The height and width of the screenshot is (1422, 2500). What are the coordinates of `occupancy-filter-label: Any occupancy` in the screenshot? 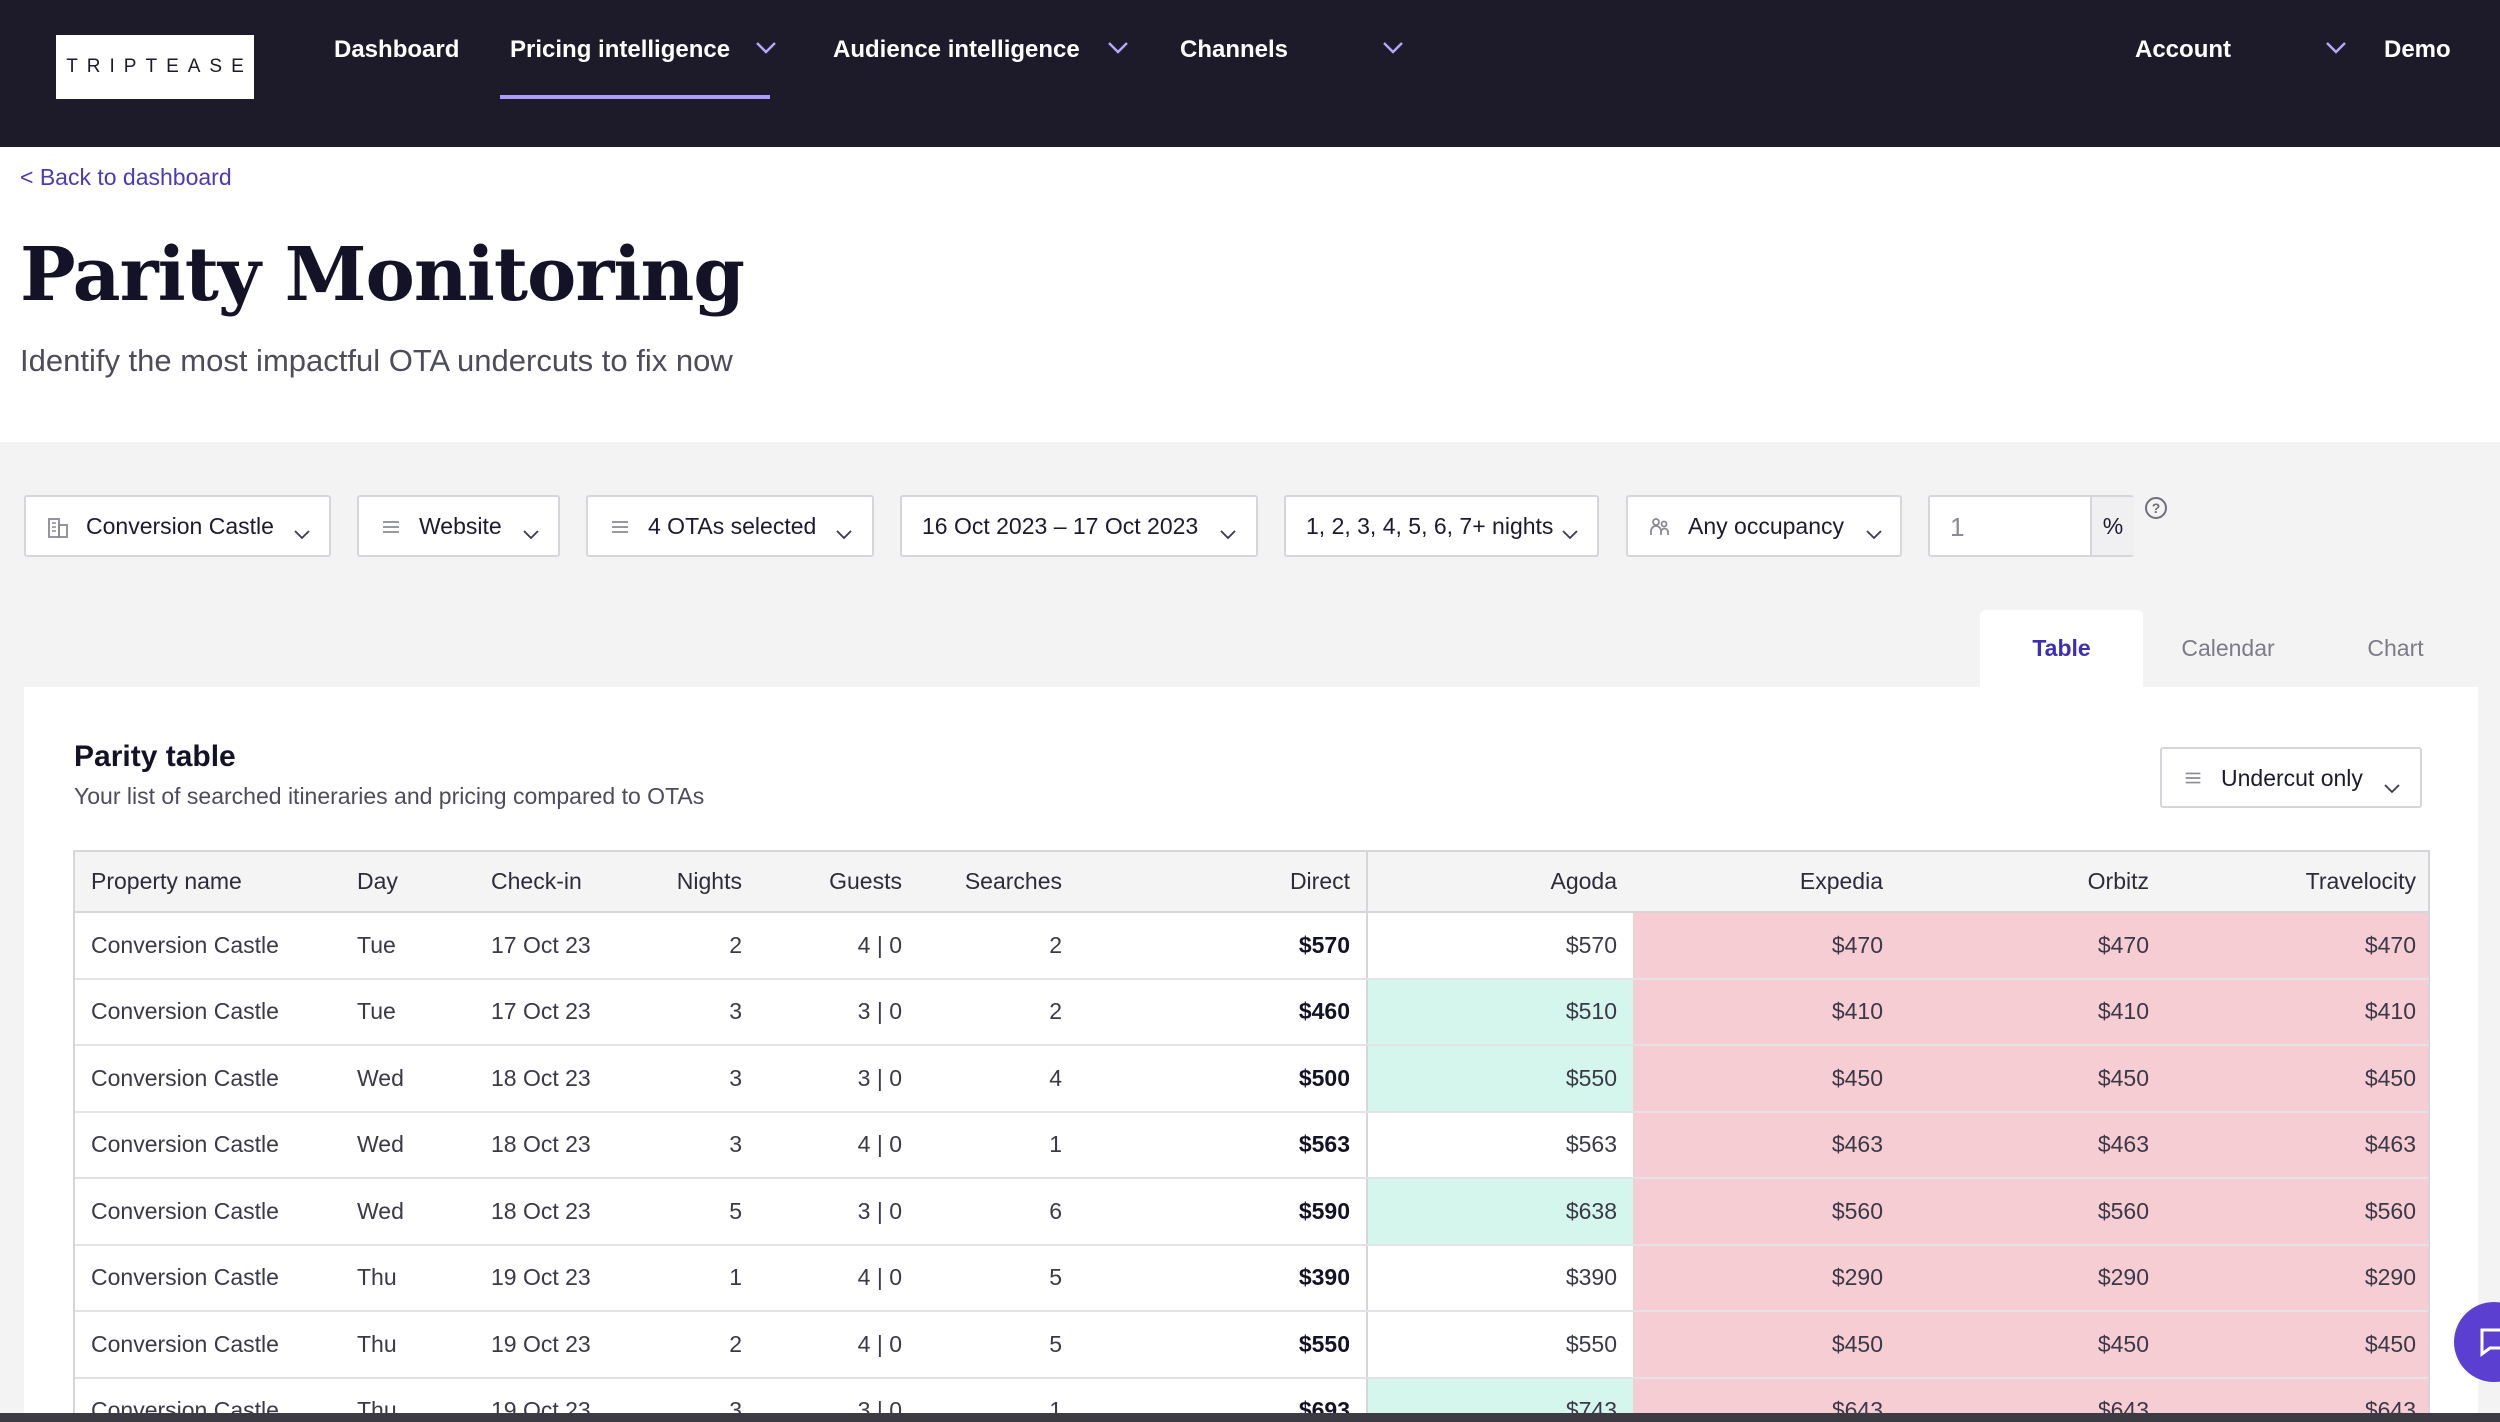 It's located at (1766, 525).